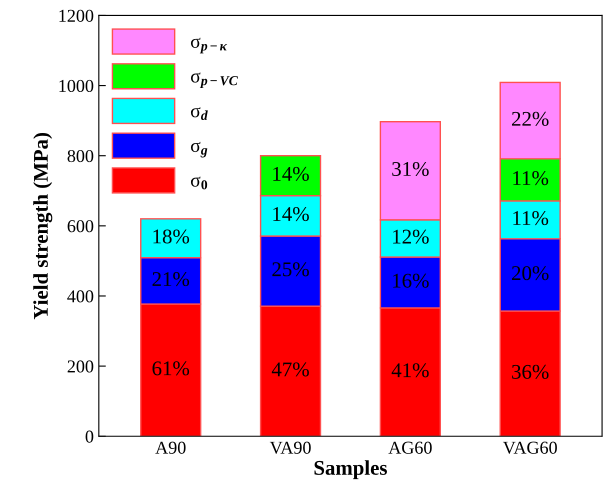  I want to click on annotation: 22%, so click(530, 119).